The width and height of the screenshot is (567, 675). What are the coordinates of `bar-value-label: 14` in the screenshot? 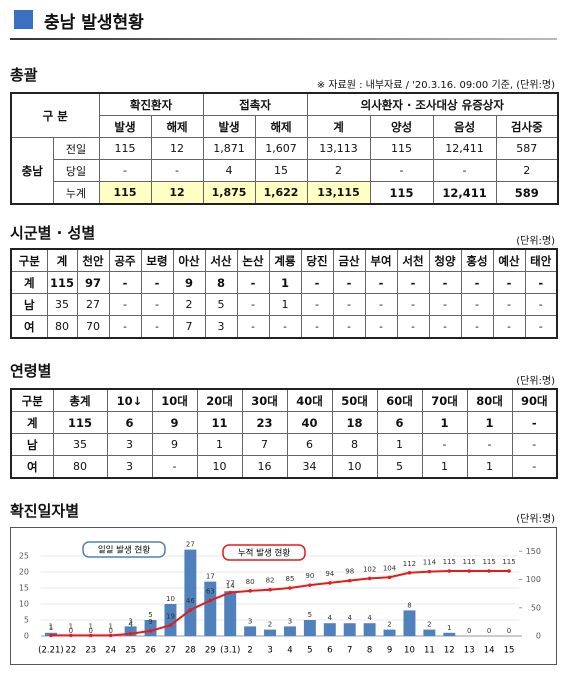 It's located at (230, 586).